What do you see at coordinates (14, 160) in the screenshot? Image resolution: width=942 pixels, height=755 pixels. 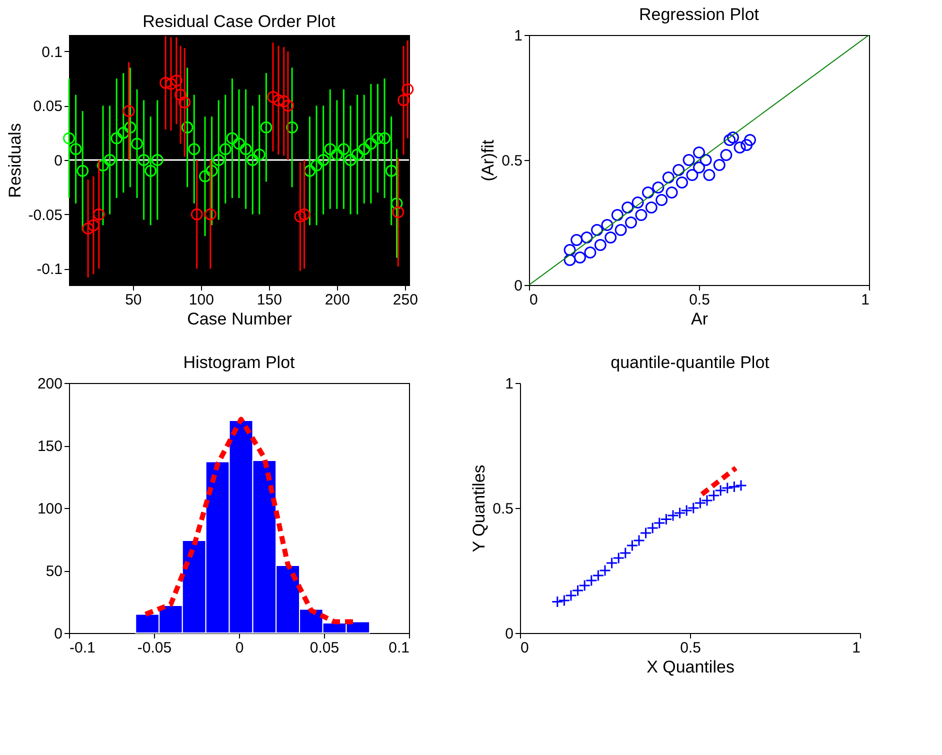 I see `y-axis-title: Residuals` at bounding box center [14, 160].